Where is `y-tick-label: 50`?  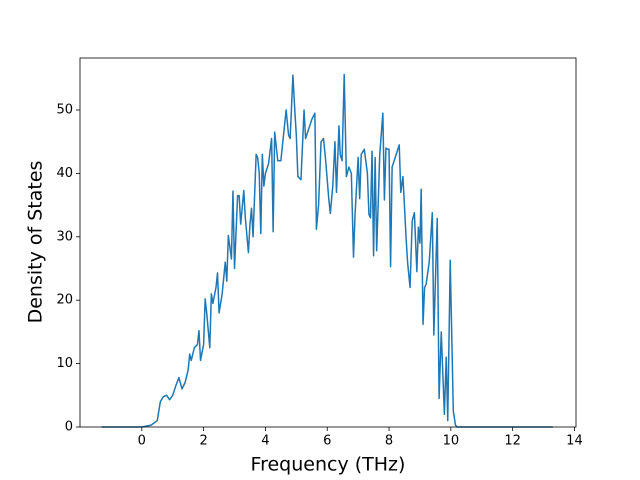 y-tick-label: 50 is located at coordinates (64, 109).